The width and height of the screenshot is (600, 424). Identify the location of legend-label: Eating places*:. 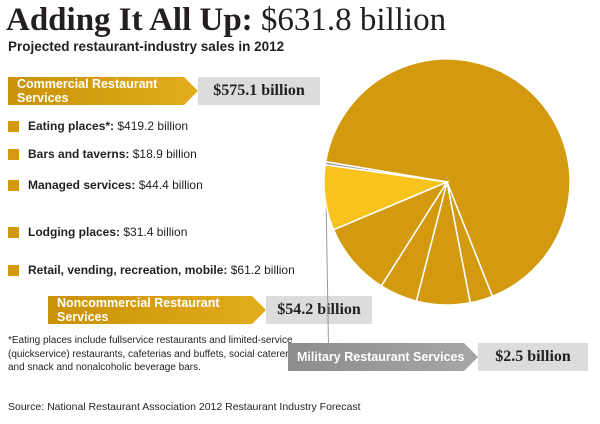
(71, 126).